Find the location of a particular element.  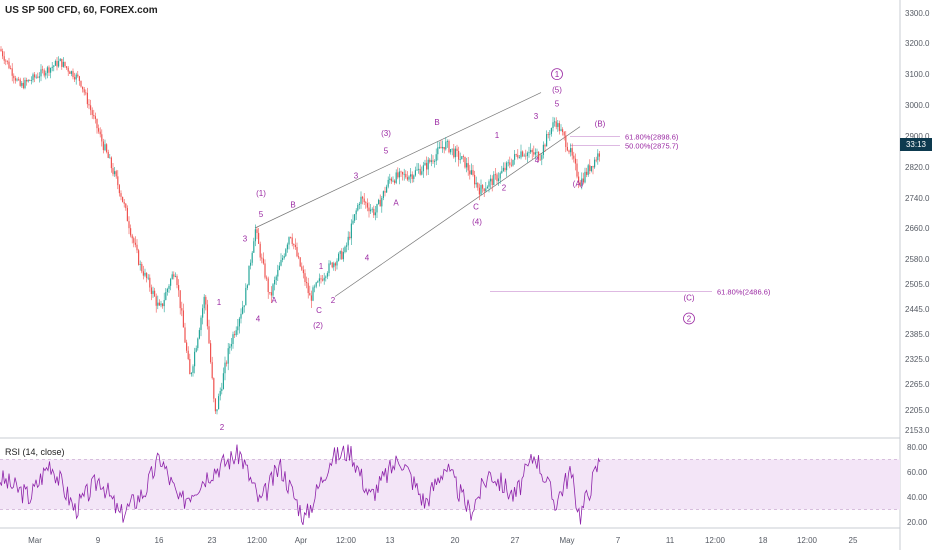

rsi-tick-label: 60.00 is located at coordinates (917, 472).